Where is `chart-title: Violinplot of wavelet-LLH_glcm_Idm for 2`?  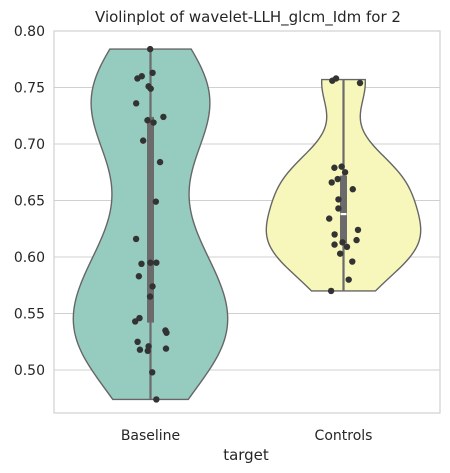 chart-title: Violinplot of wavelet-LLH_glcm_Idm for 2 is located at coordinates (248, 17).